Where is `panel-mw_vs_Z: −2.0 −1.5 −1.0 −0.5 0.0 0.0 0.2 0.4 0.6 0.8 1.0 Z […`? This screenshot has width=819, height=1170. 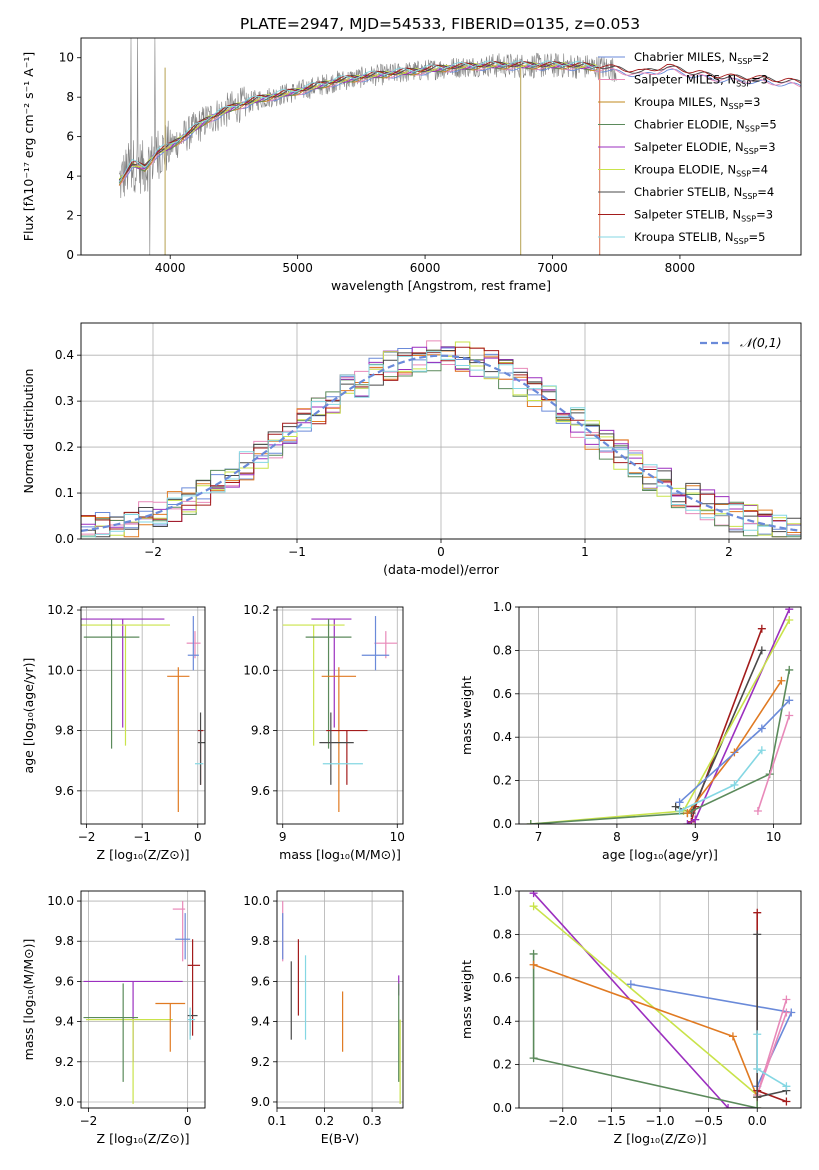
panel-mw_vs_Z: −2.0 −1.5 −1.0 −0.5 0.0 0.0 0.2 0.4 0.6 0.8 1.0 Z [… is located at coordinates (630, 1015).